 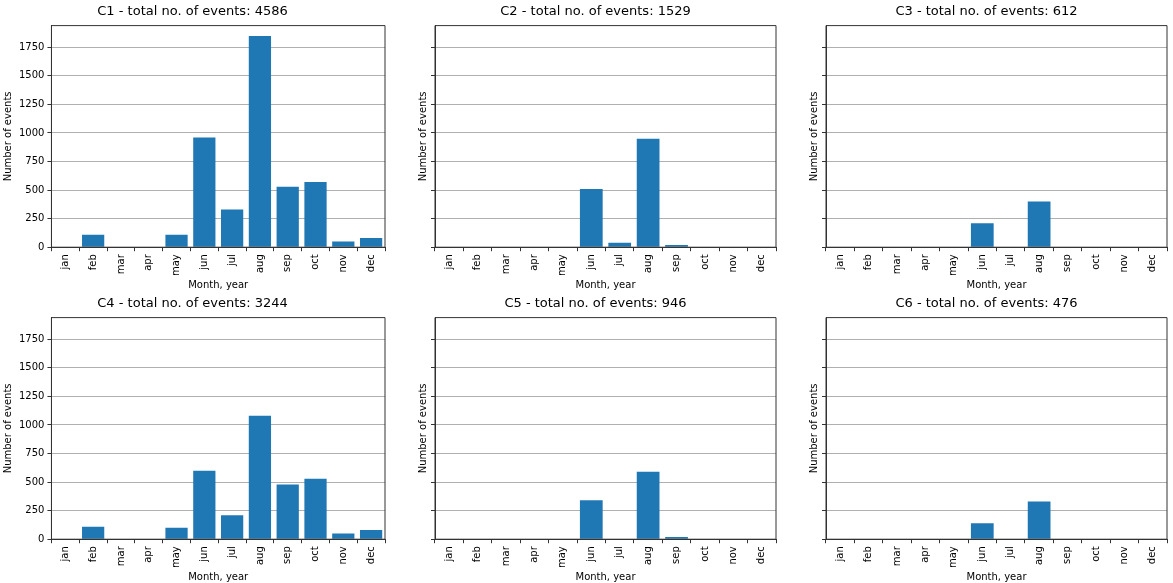 What do you see at coordinates (192, 302) in the screenshot?
I see `chart-title: C4 - total no. of events: 3244` at bounding box center [192, 302].